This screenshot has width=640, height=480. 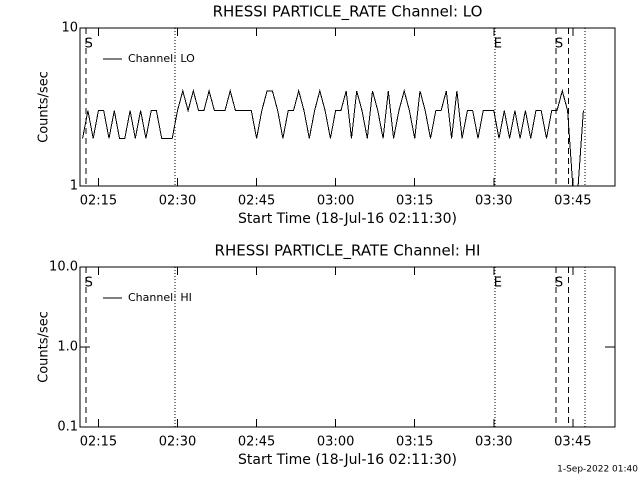 What do you see at coordinates (67, 427) in the screenshot?
I see `y-tick-label: 0.1` at bounding box center [67, 427].